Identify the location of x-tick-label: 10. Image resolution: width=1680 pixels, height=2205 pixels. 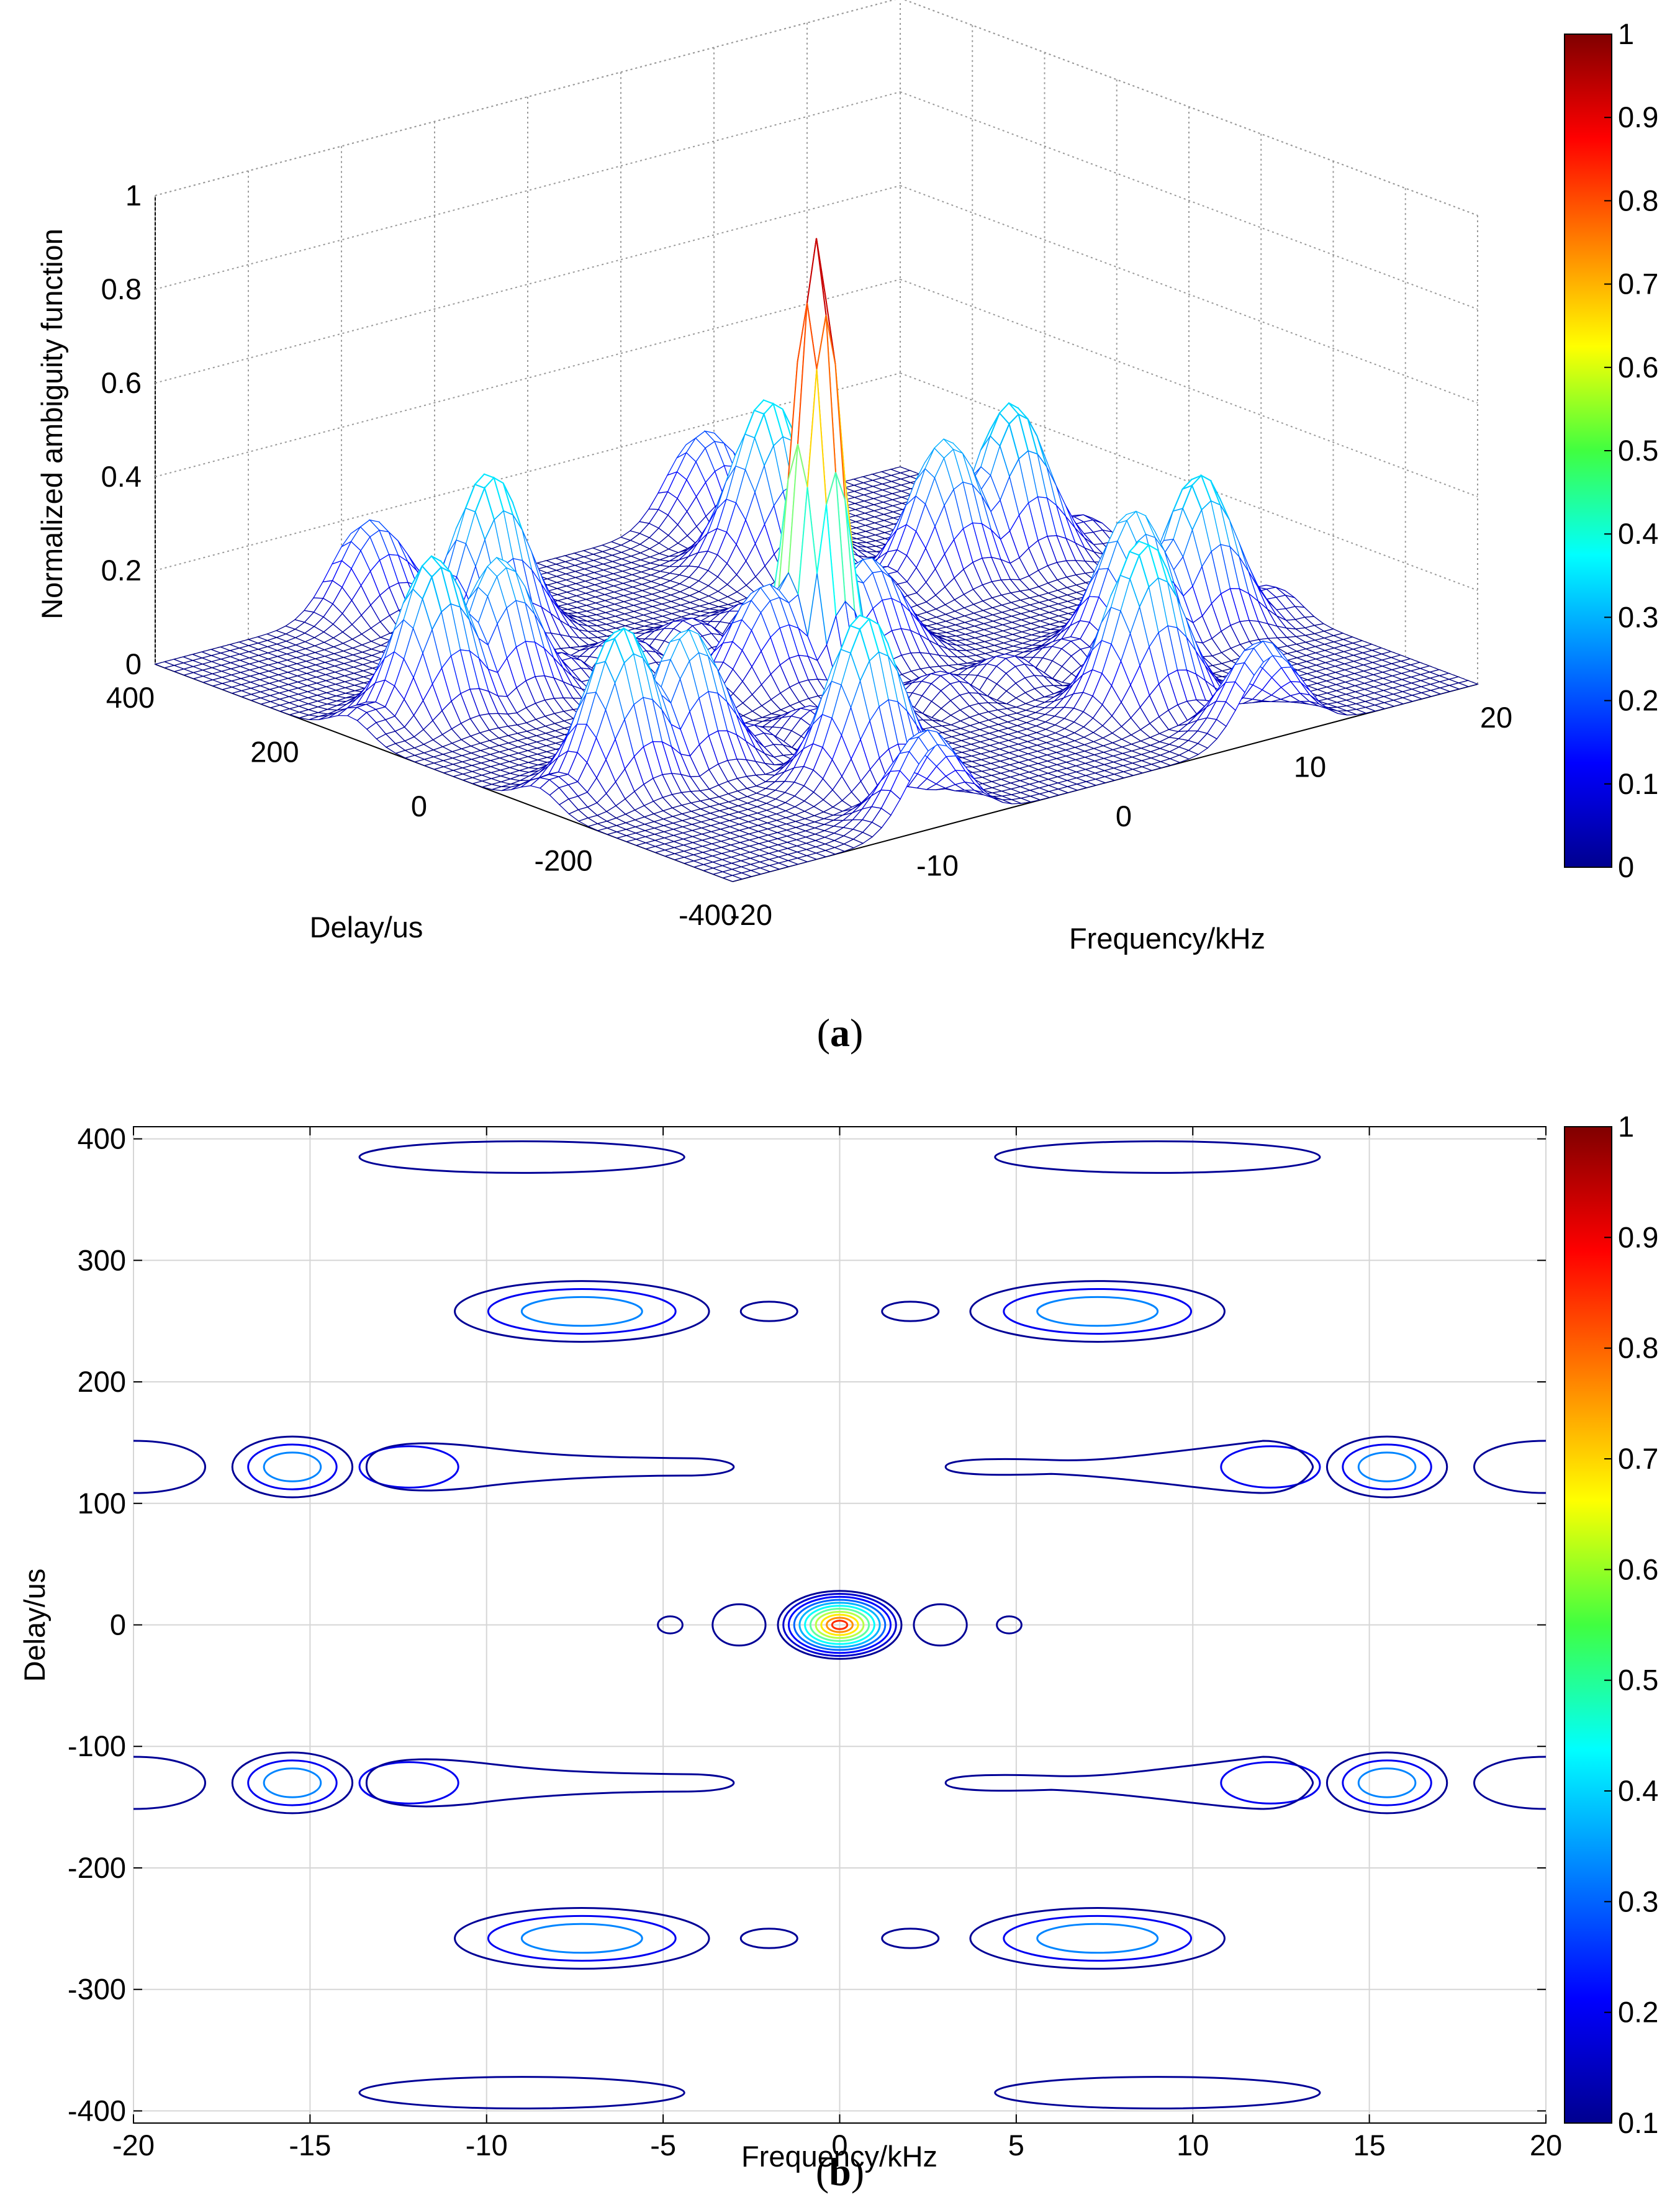
(1310, 767).